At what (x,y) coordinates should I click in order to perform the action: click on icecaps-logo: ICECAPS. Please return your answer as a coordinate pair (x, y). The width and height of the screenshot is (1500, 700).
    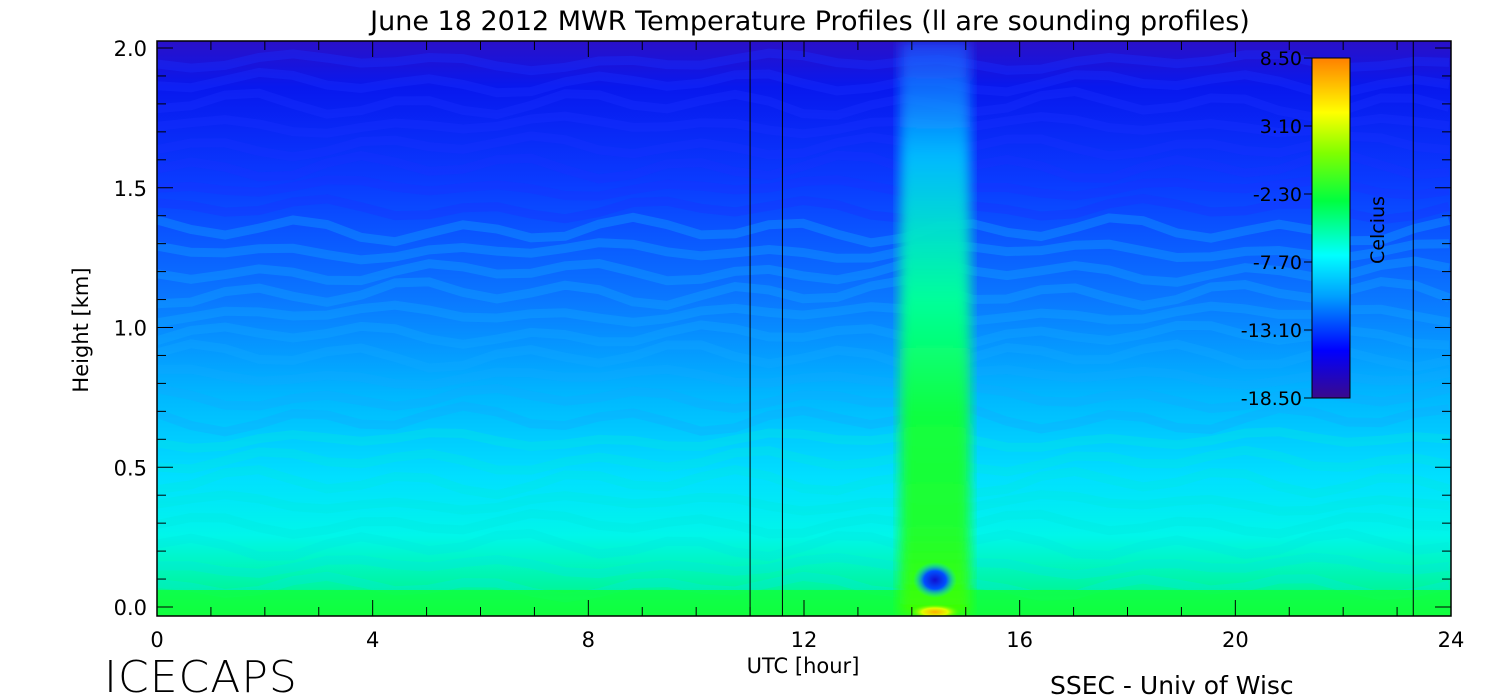
    Looking at the image, I should click on (201, 676).